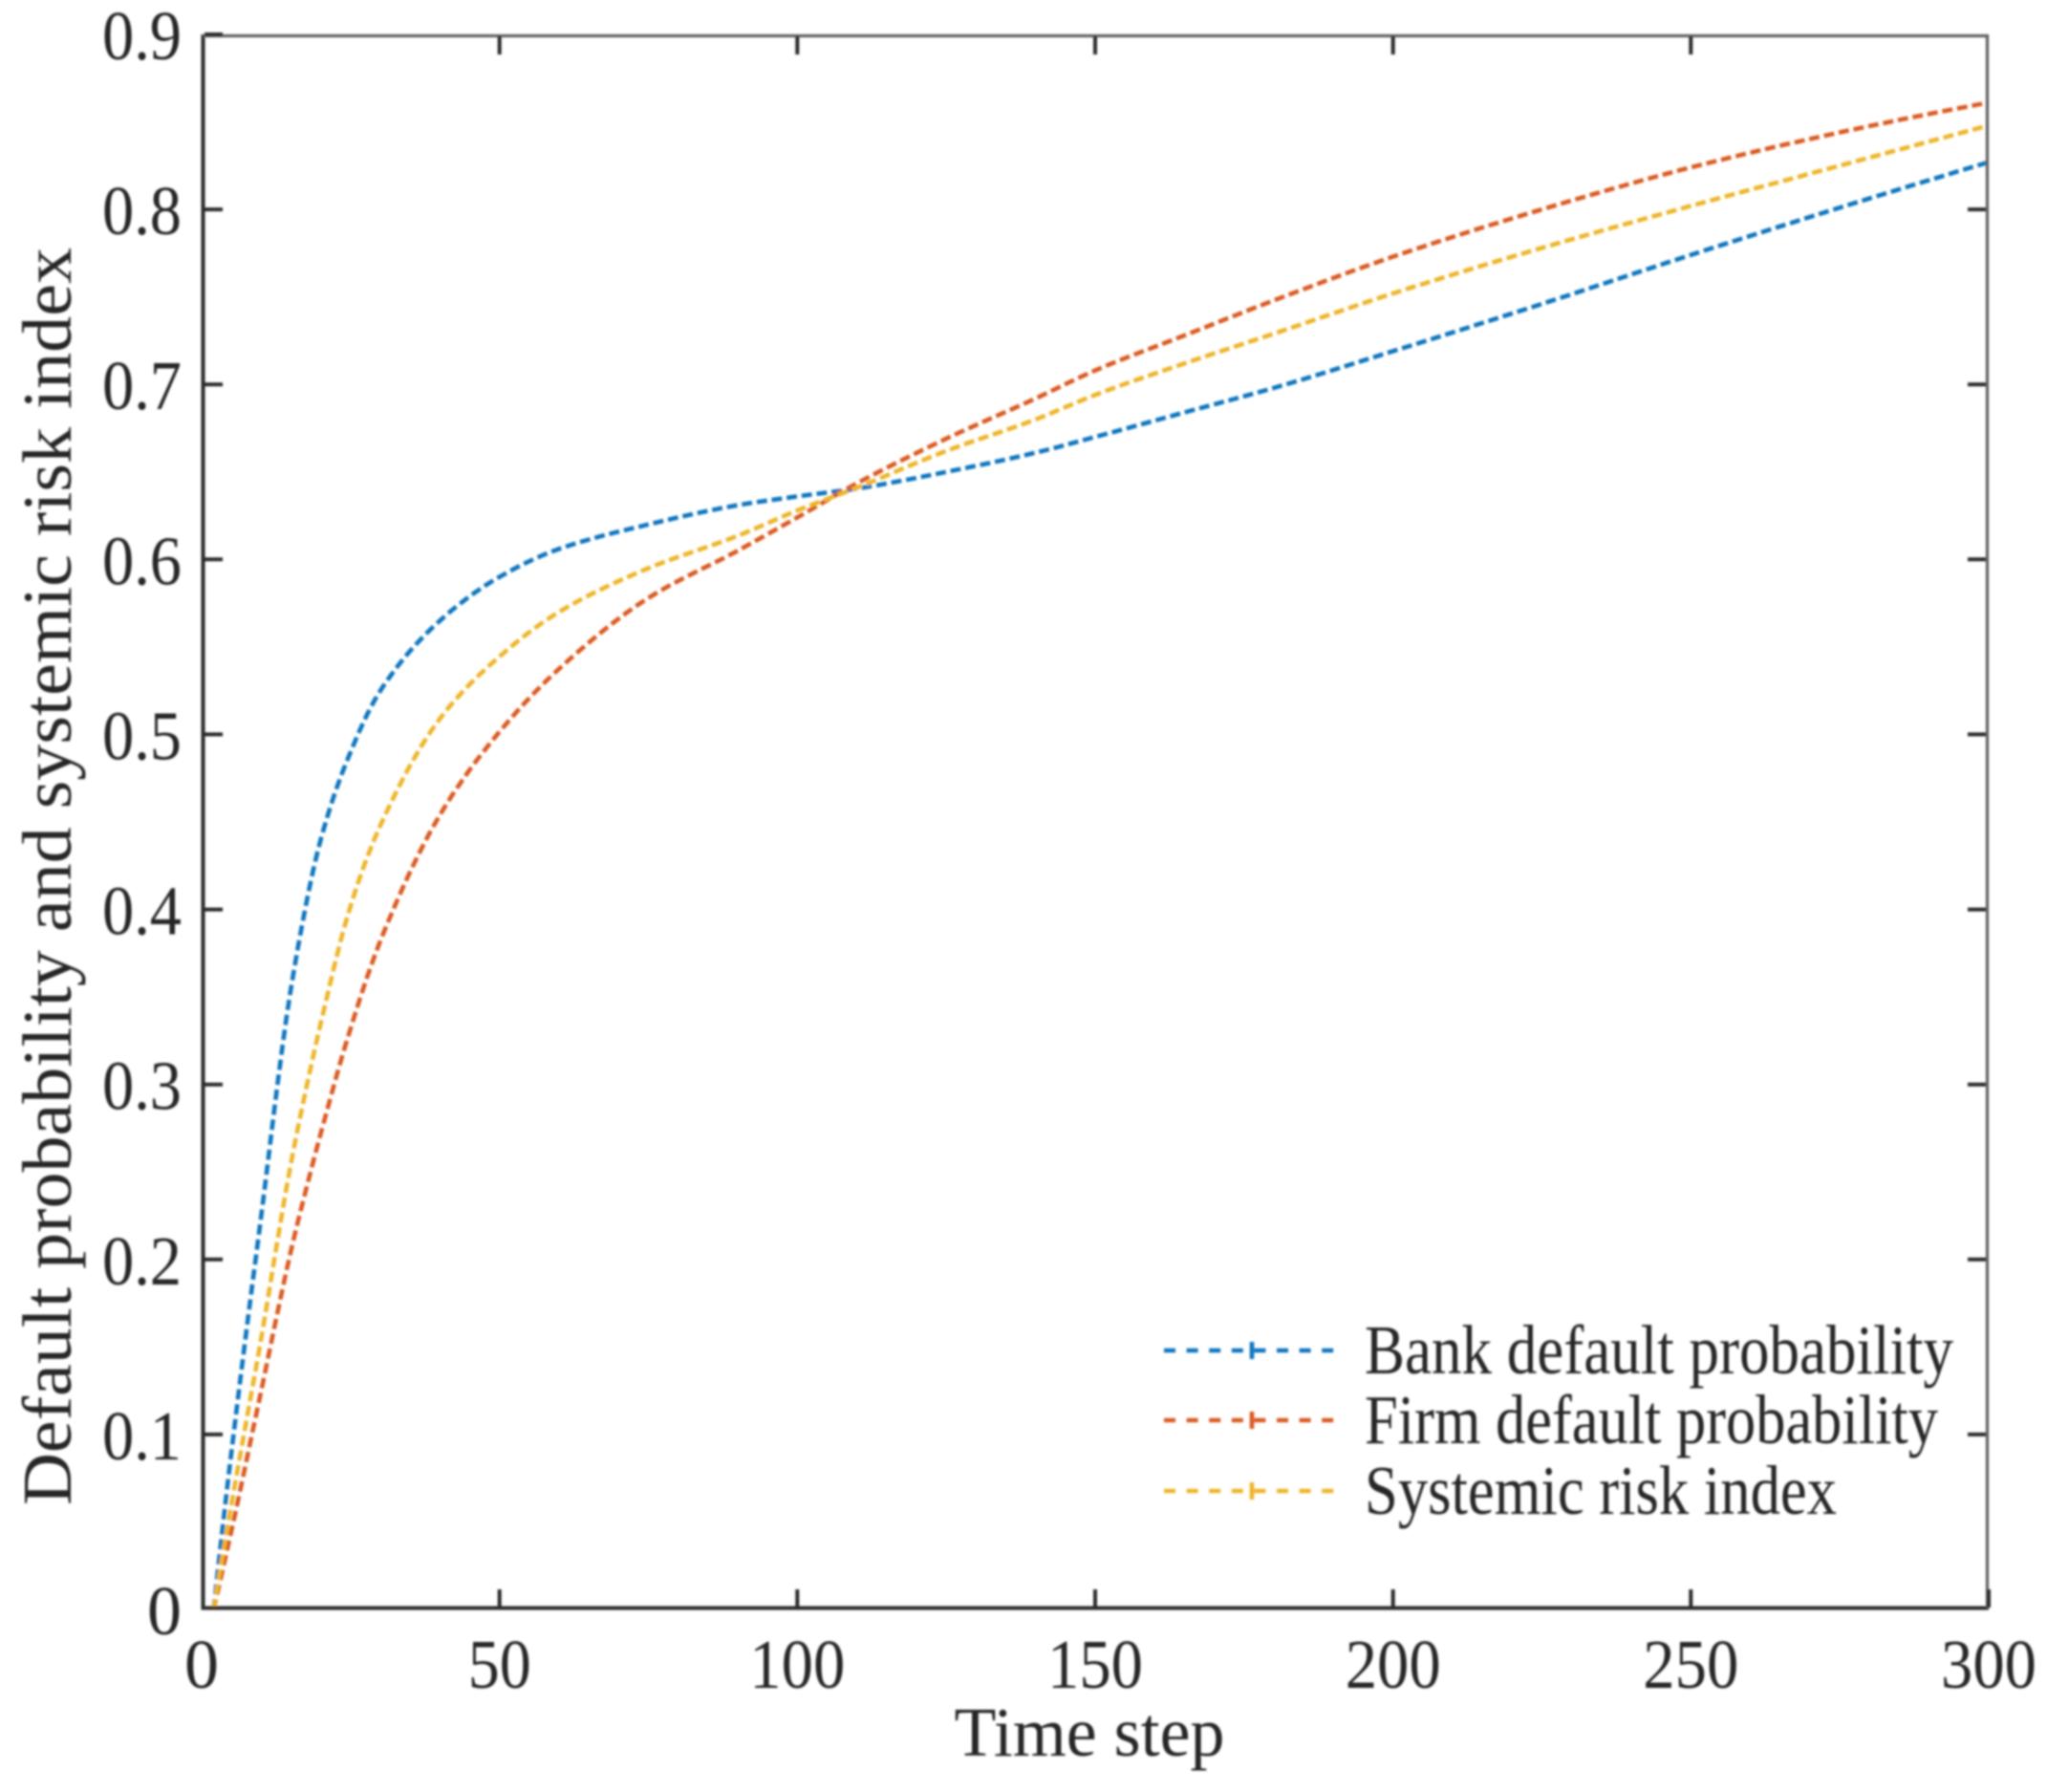 Image resolution: width=2047 pixels, height=1792 pixels. I want to click on svg-text: 0.1, so click(142, 1436).